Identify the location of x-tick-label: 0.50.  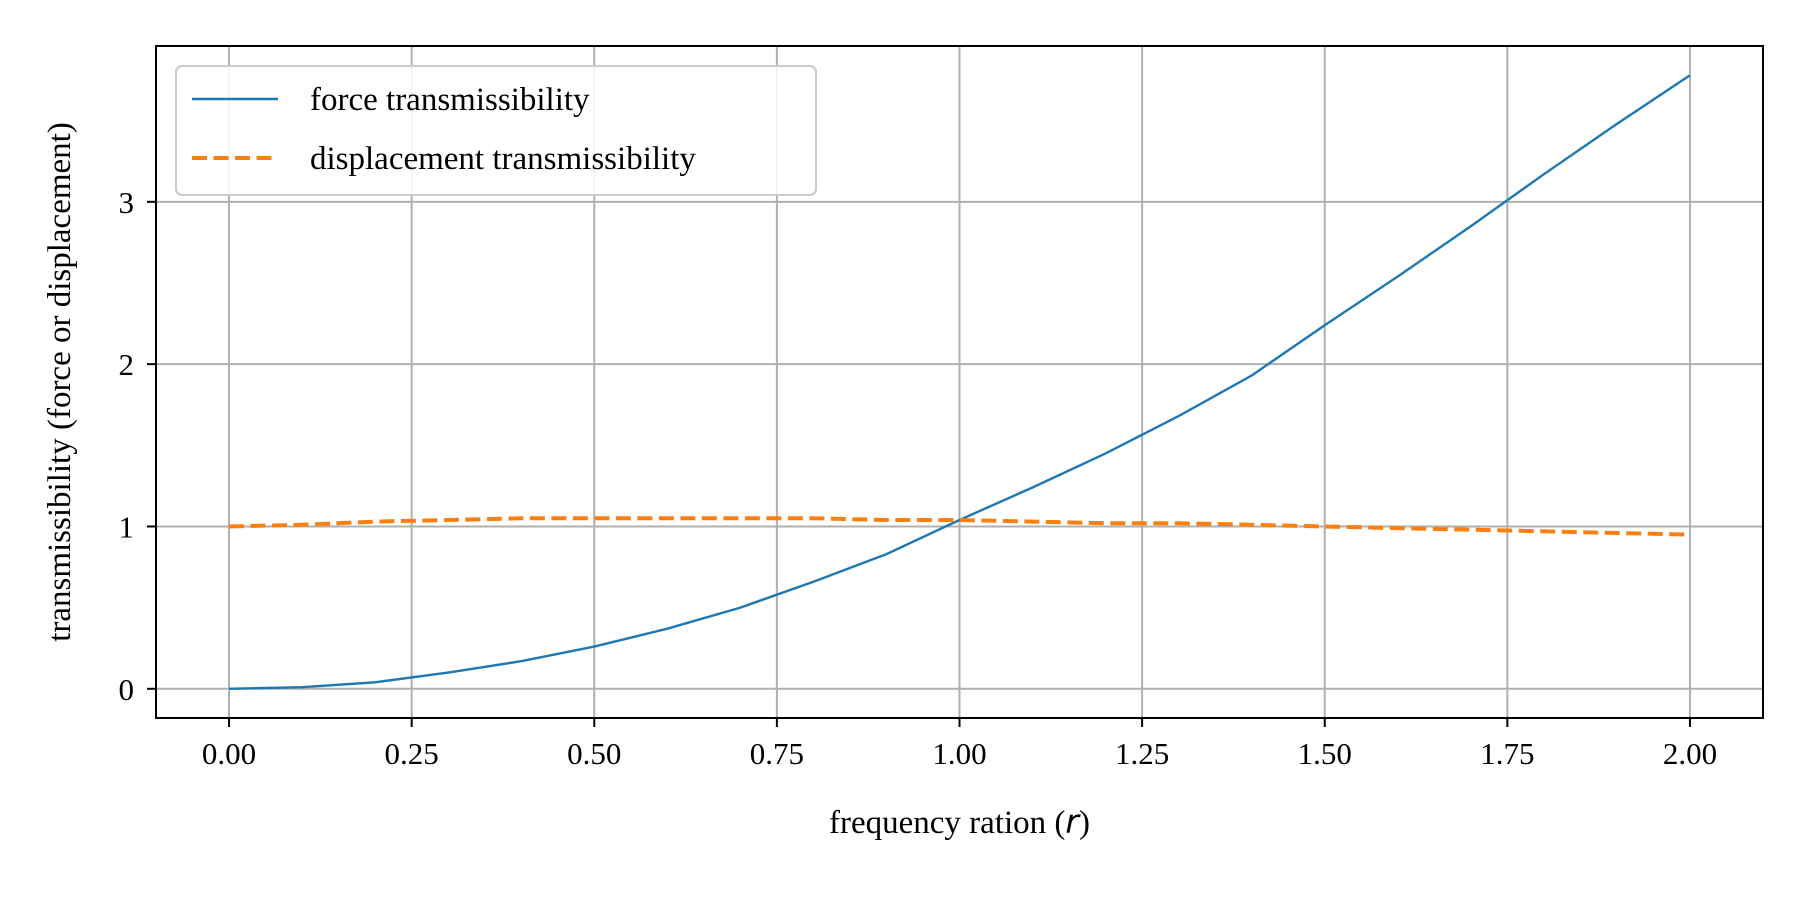
(594, 753).